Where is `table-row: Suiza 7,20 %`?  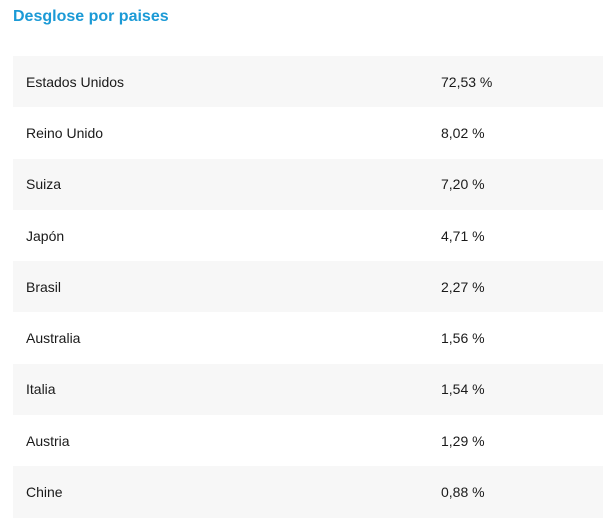
table-row: Suiza 7,20 % is located at coordinates (308, 184).